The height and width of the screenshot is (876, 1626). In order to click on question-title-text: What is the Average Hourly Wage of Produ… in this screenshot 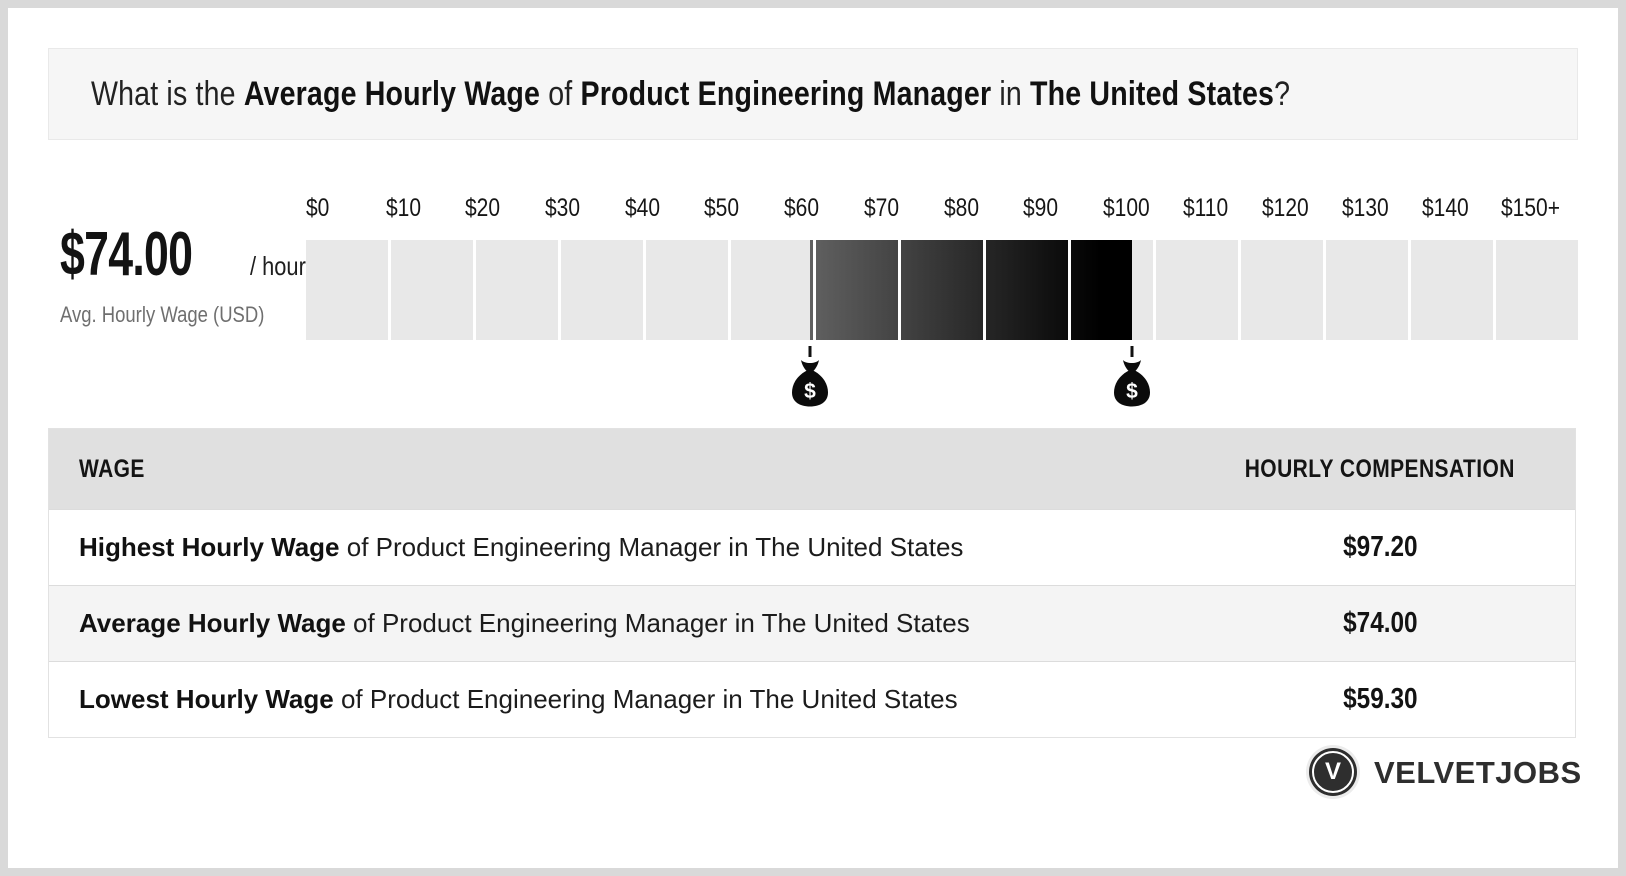, I will do `click(690, 94)`.